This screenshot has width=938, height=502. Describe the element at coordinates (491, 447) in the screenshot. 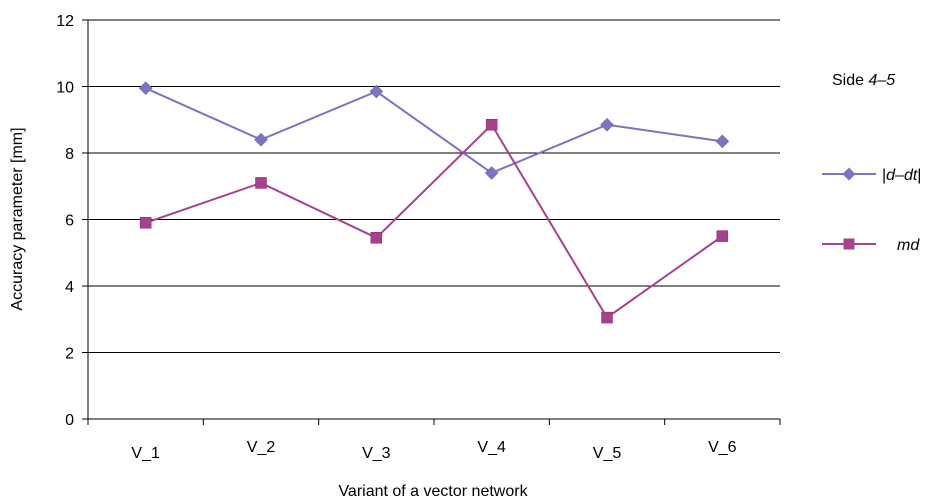

I see `x-tick-label: V_4` at that location.